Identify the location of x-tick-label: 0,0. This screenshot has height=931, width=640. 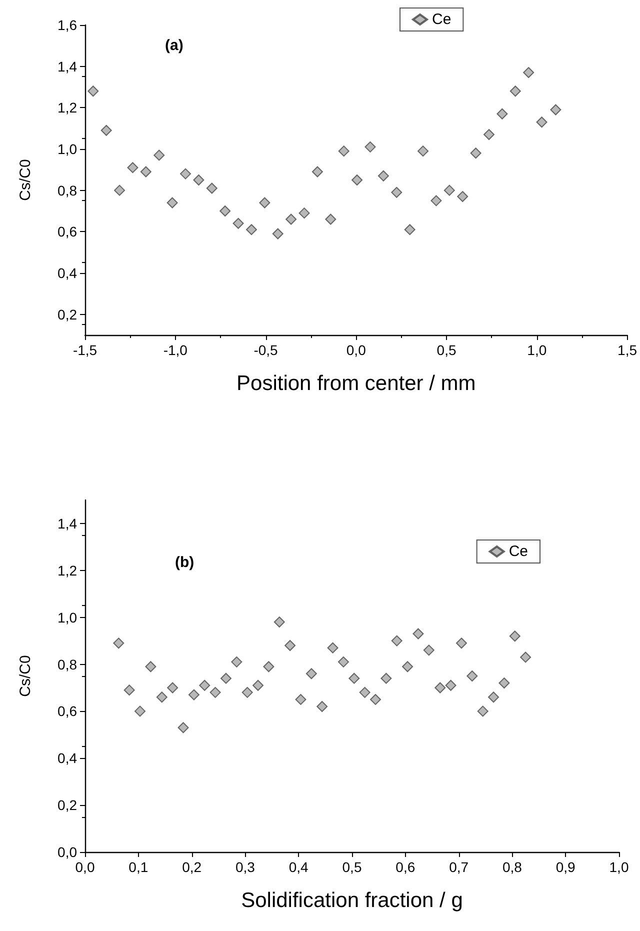
(85, 867).